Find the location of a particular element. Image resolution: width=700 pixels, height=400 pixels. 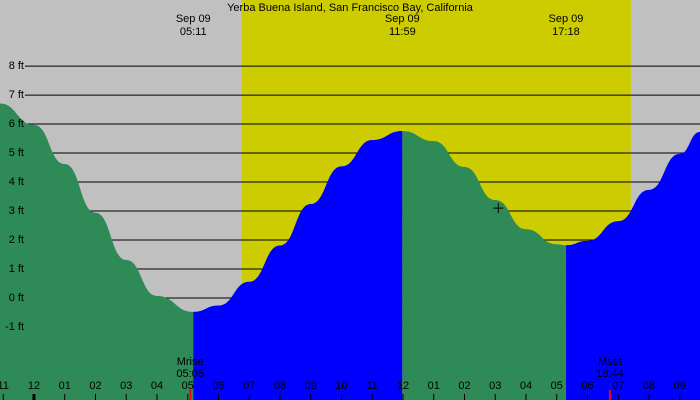

y-tick-label: 5 ft is located at coordinates (16, 153).